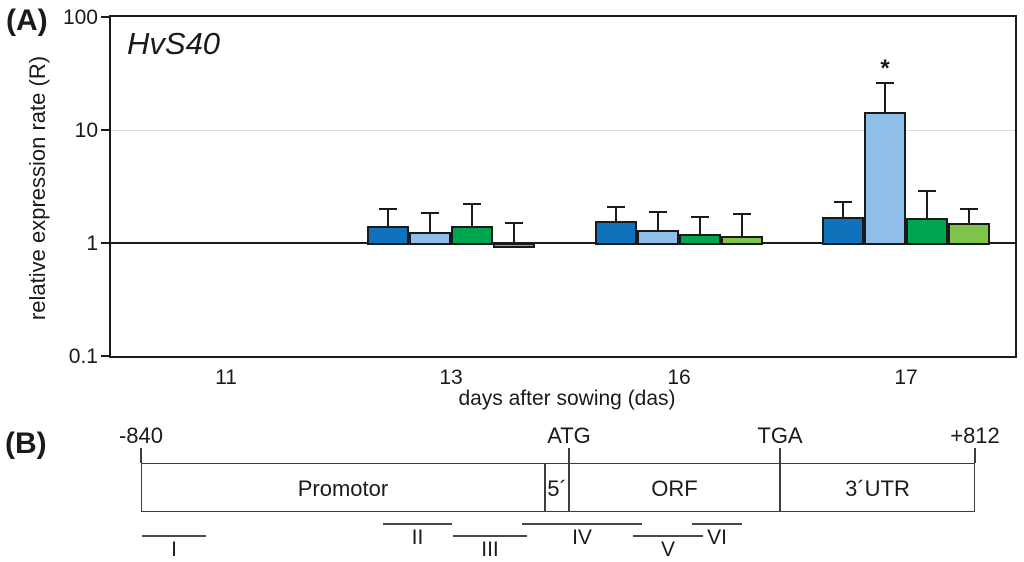 This screenshot has height=562, width=1024. Describe the element at coordinates (674, 488) in the screenshot. I see `region-label-ORF: ORF` at that location.